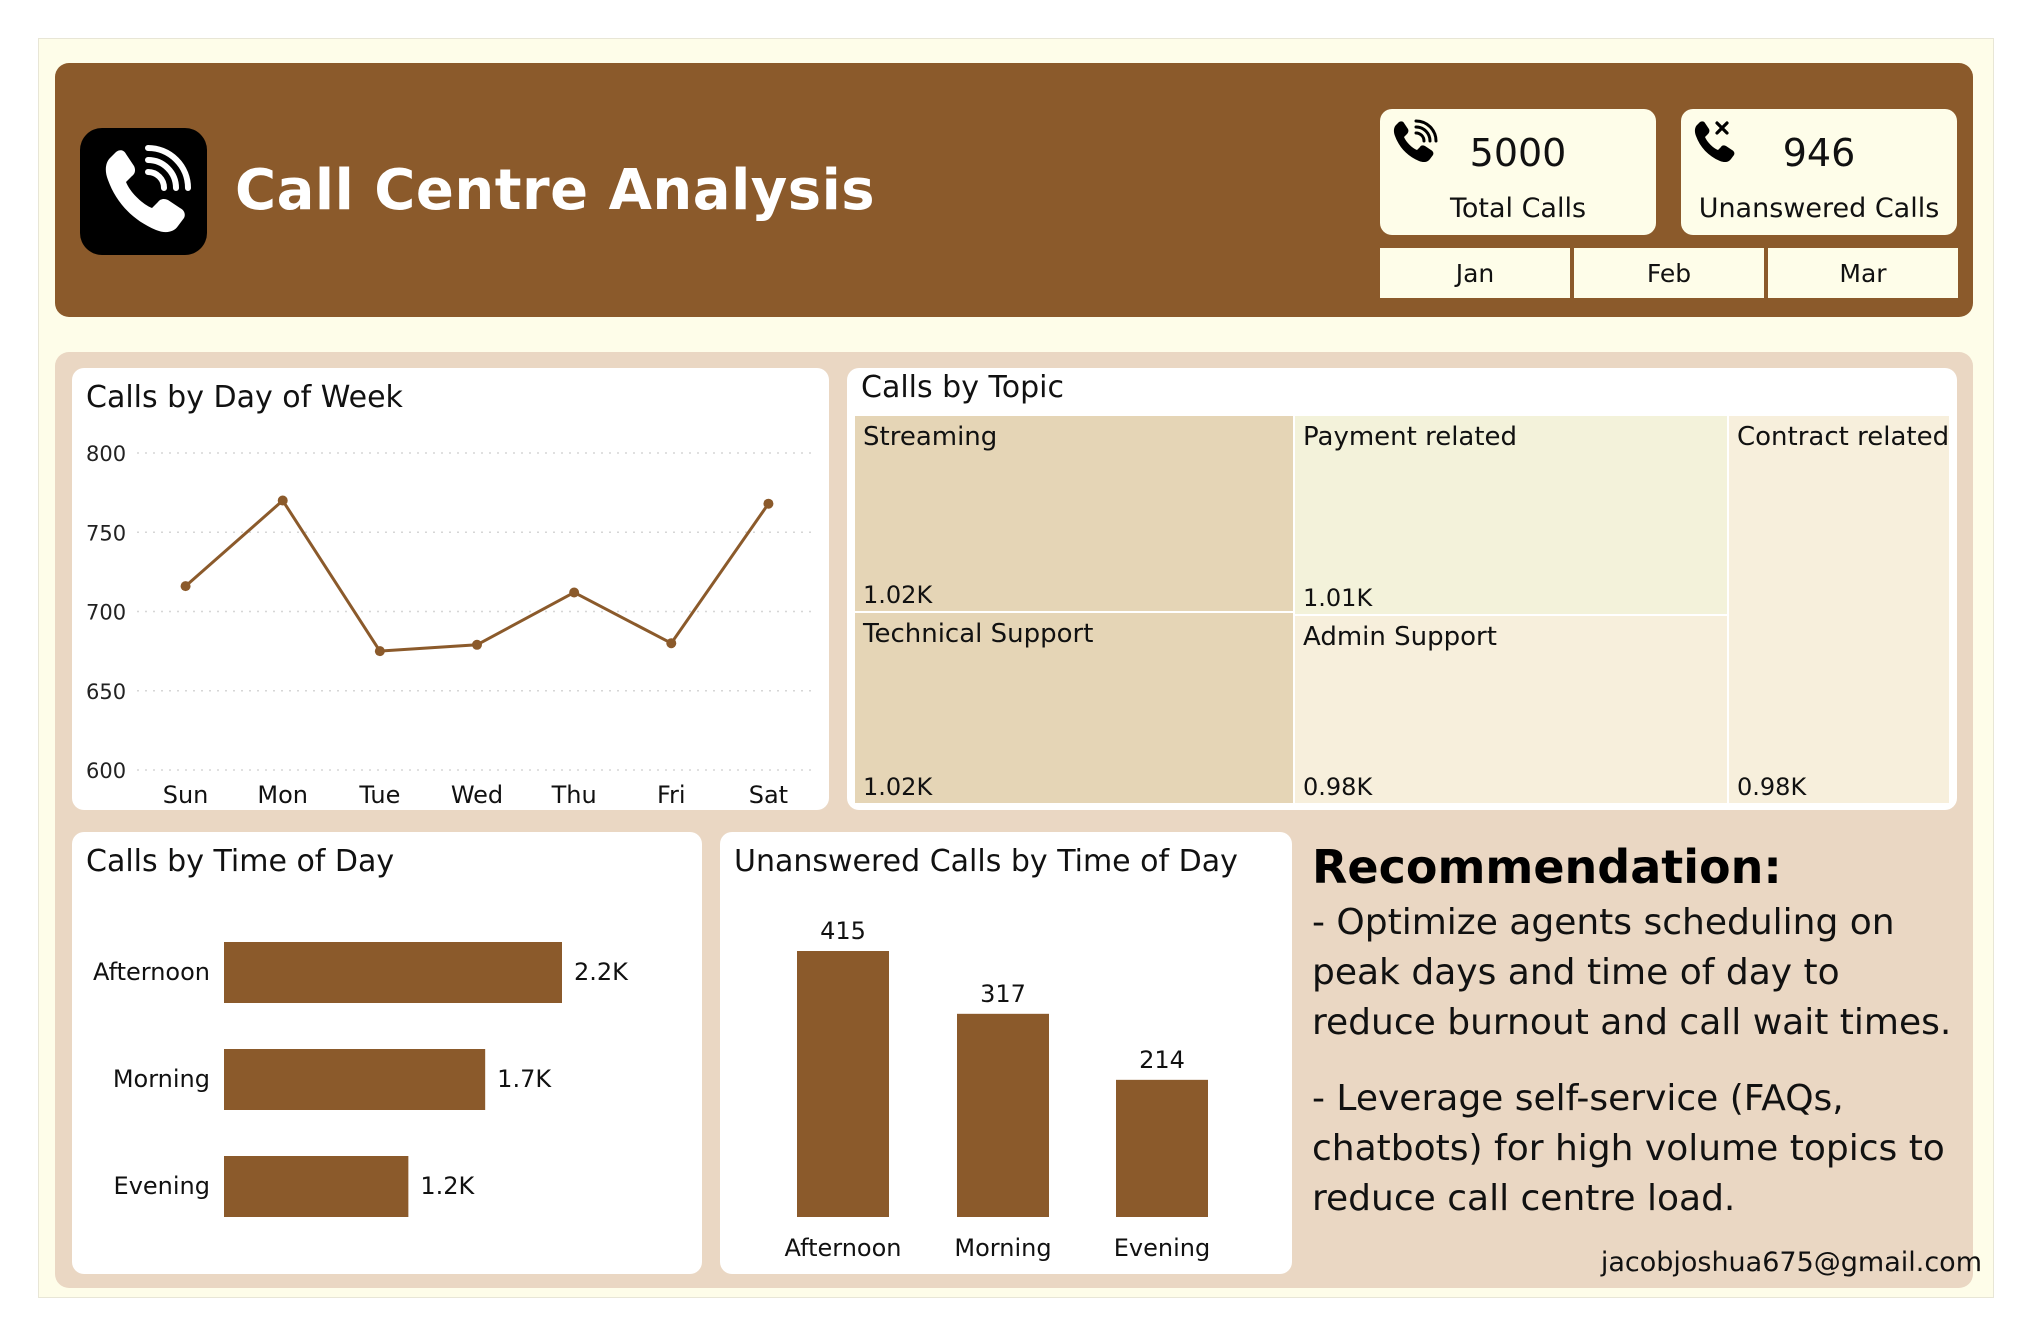 This screenshot has height=1325, width=2027. I want to click on calls-by-day-chart: 800 750 700 650 600 Sun Mon Tue Wed Thu Fri Sat, so click(451, 625).